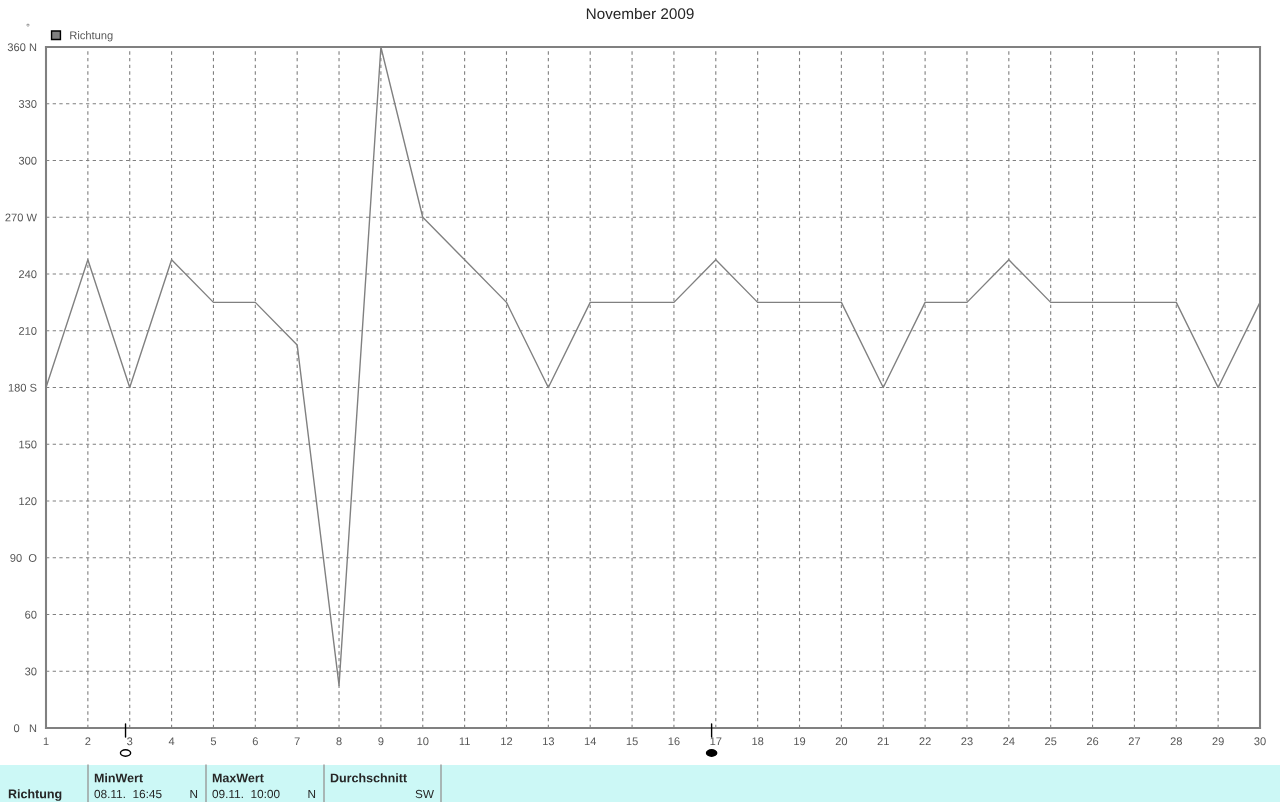 The image size is (1280, 802). I want to click on x-tick-label: 14, so click(590, 741).